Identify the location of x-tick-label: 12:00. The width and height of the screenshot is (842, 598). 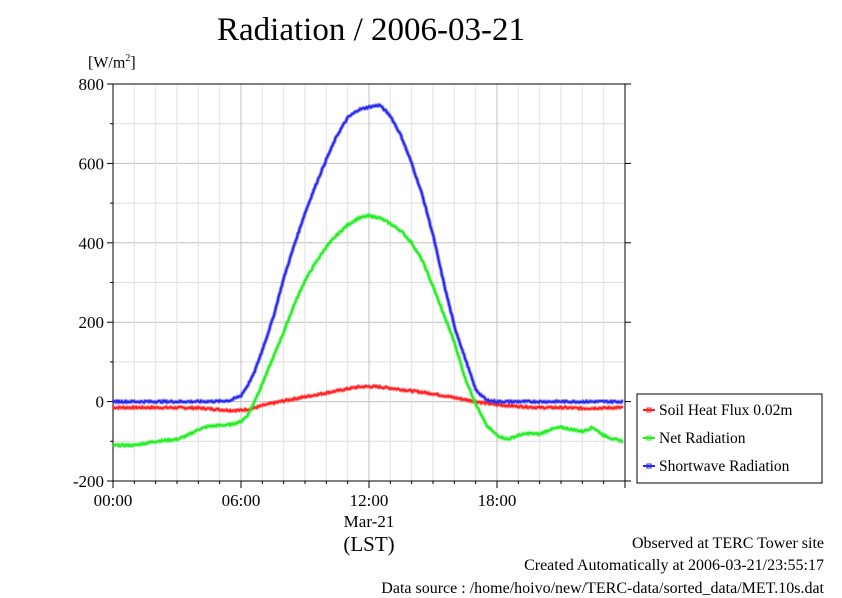
(369, 500).